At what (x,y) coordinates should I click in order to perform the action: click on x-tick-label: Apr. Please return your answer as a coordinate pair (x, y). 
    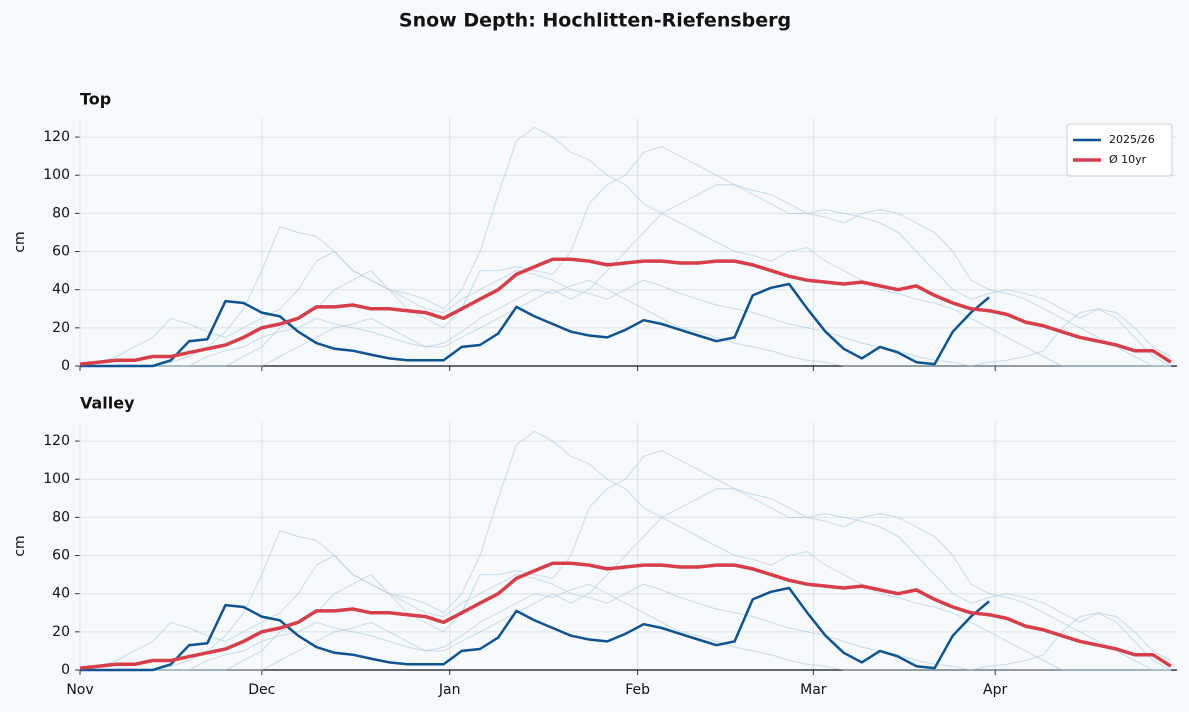
    Looking at the image, I should click on (995, 690).